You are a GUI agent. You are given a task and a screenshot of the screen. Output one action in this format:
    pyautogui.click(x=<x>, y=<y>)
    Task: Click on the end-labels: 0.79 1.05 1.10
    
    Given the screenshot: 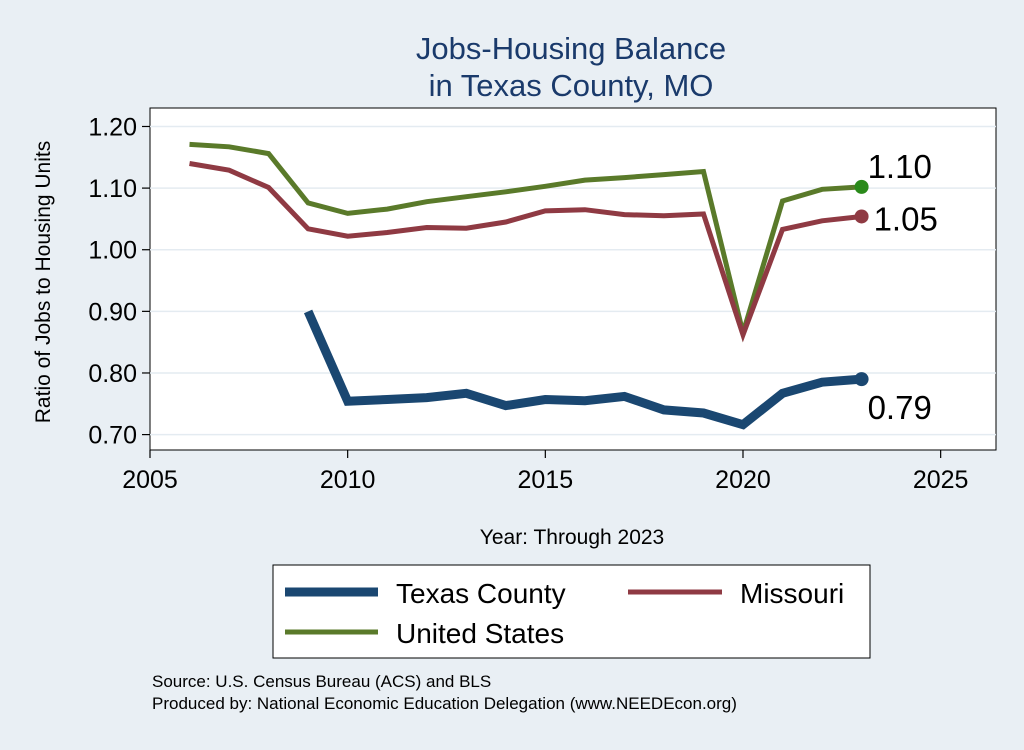 What is the action you would take?
    pyautogui.click(x=903, y=287)
    